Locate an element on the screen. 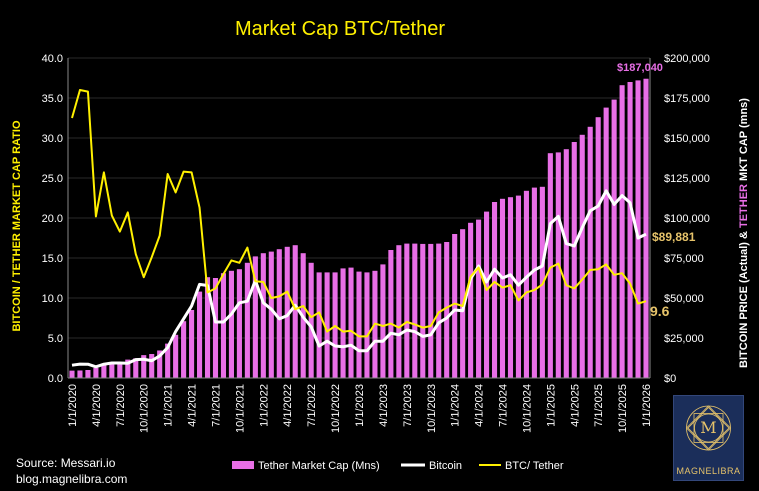  right-tick-label: $175,000 is located at coordinates (687, 99).